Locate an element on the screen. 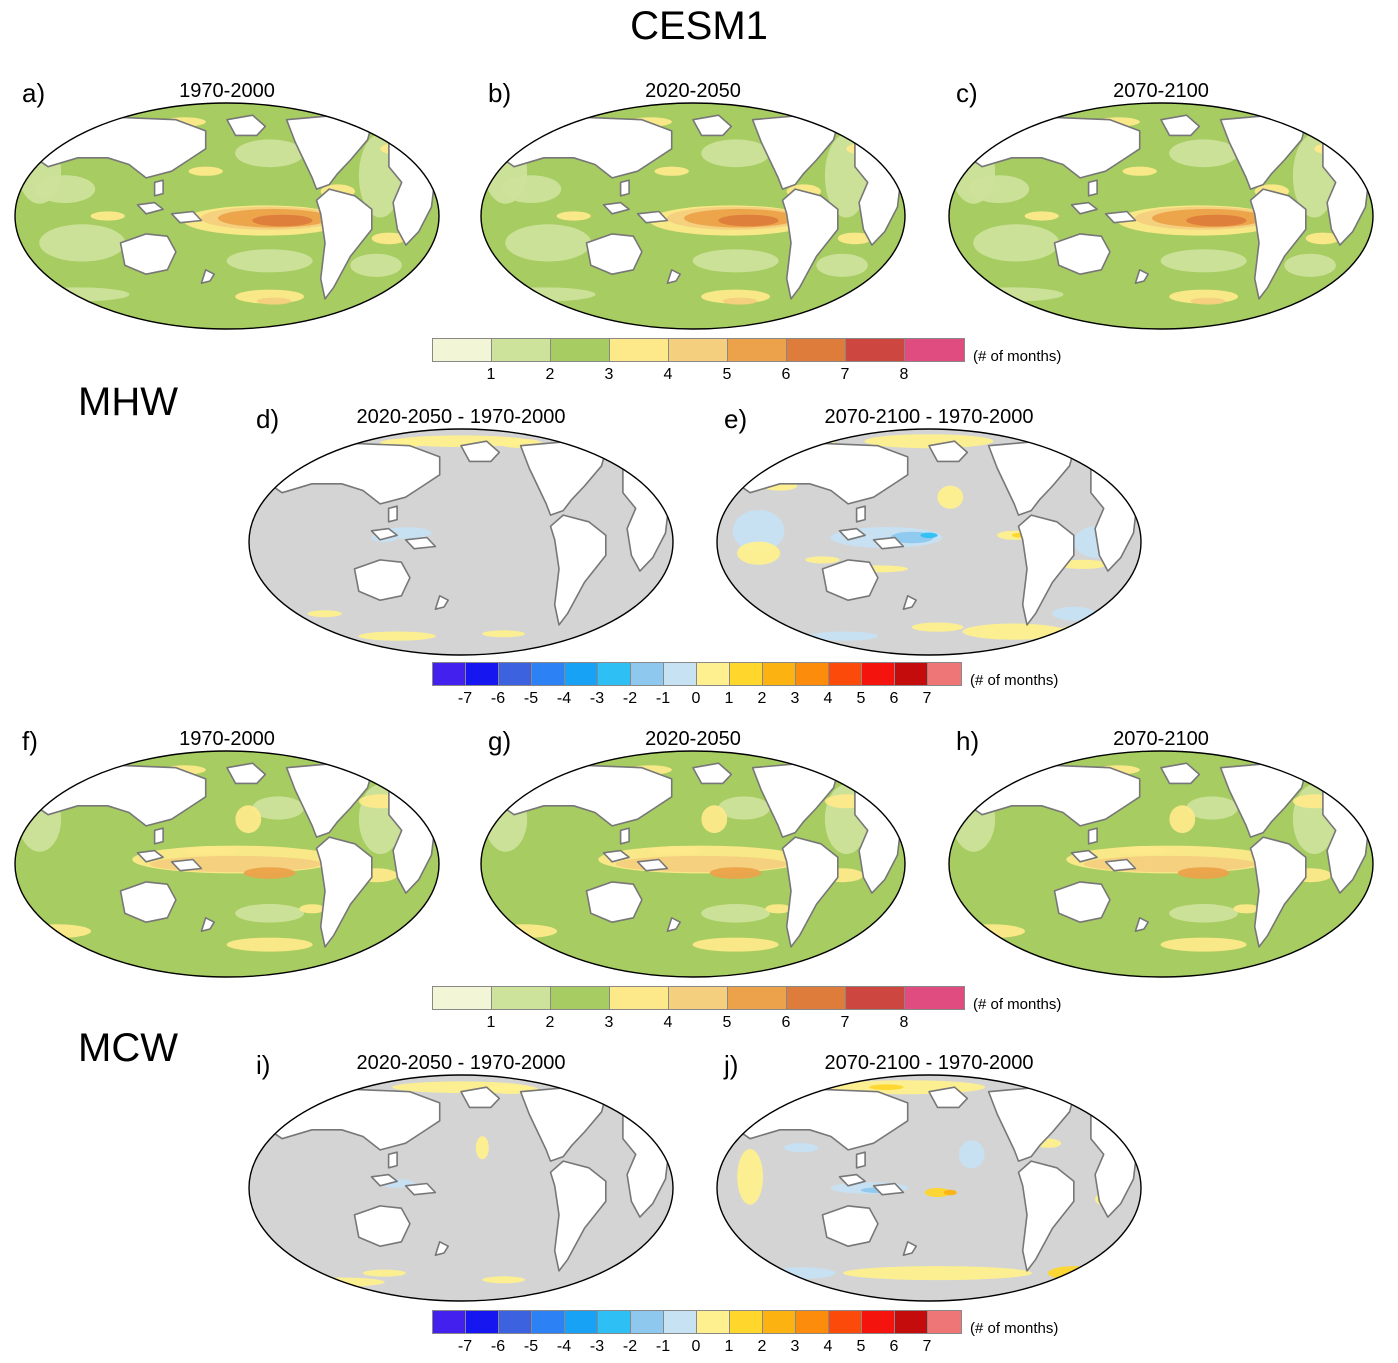  panel-title: 2020-2050 is located at coordinates (693, 739).